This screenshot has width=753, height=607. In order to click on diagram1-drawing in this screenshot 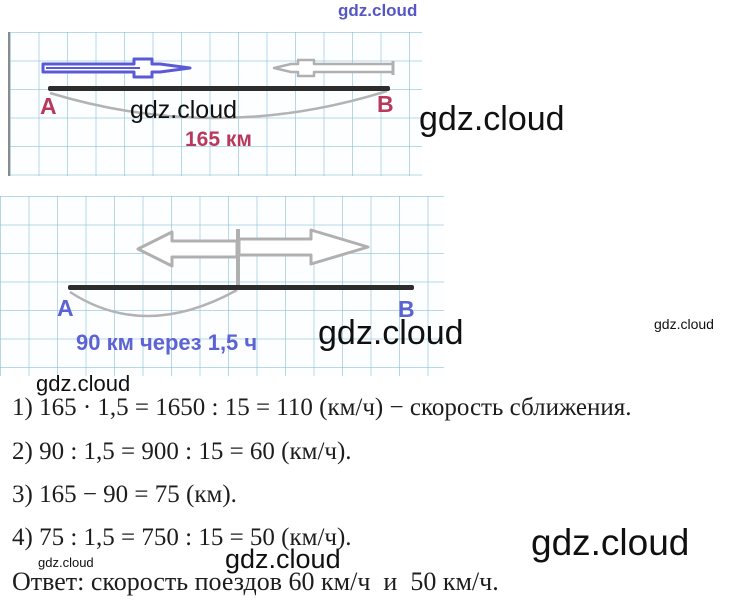, I will do `click(218, 88)`.